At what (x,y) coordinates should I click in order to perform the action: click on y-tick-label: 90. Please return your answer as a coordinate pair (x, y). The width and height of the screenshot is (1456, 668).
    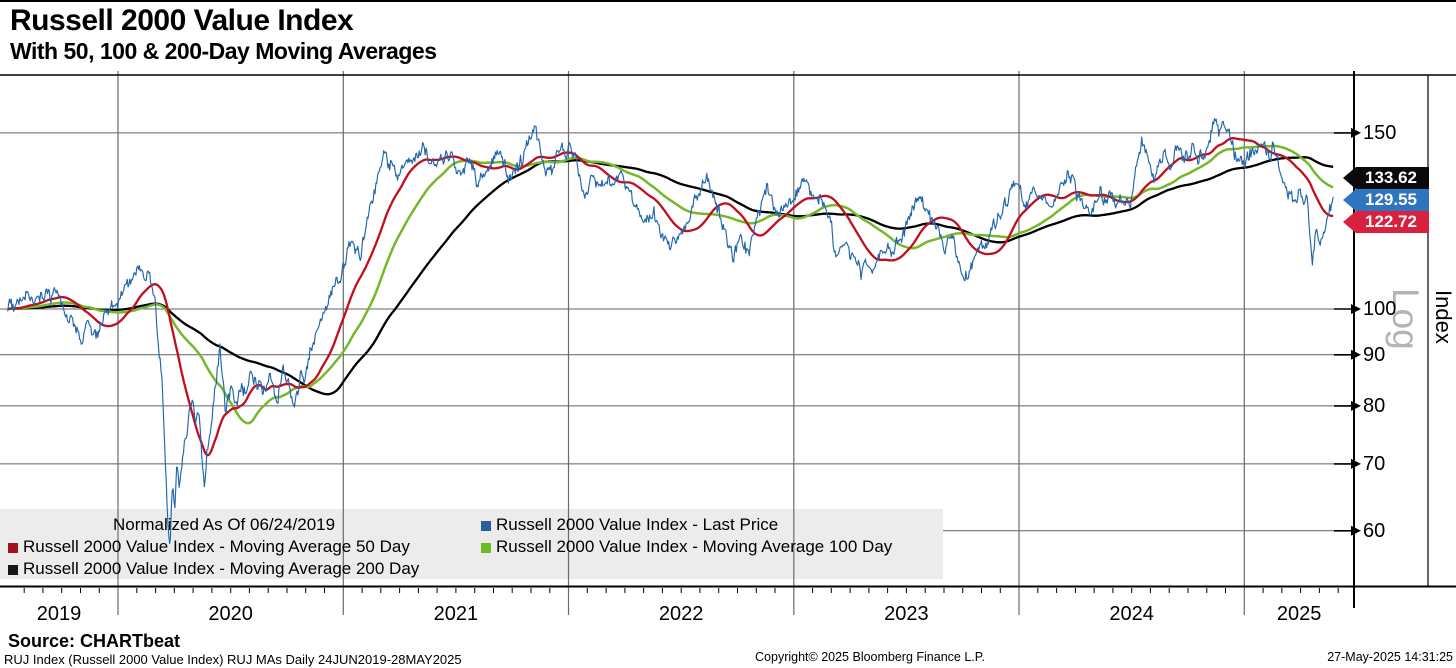
    Looking at the image, I should click on (1374, 354).